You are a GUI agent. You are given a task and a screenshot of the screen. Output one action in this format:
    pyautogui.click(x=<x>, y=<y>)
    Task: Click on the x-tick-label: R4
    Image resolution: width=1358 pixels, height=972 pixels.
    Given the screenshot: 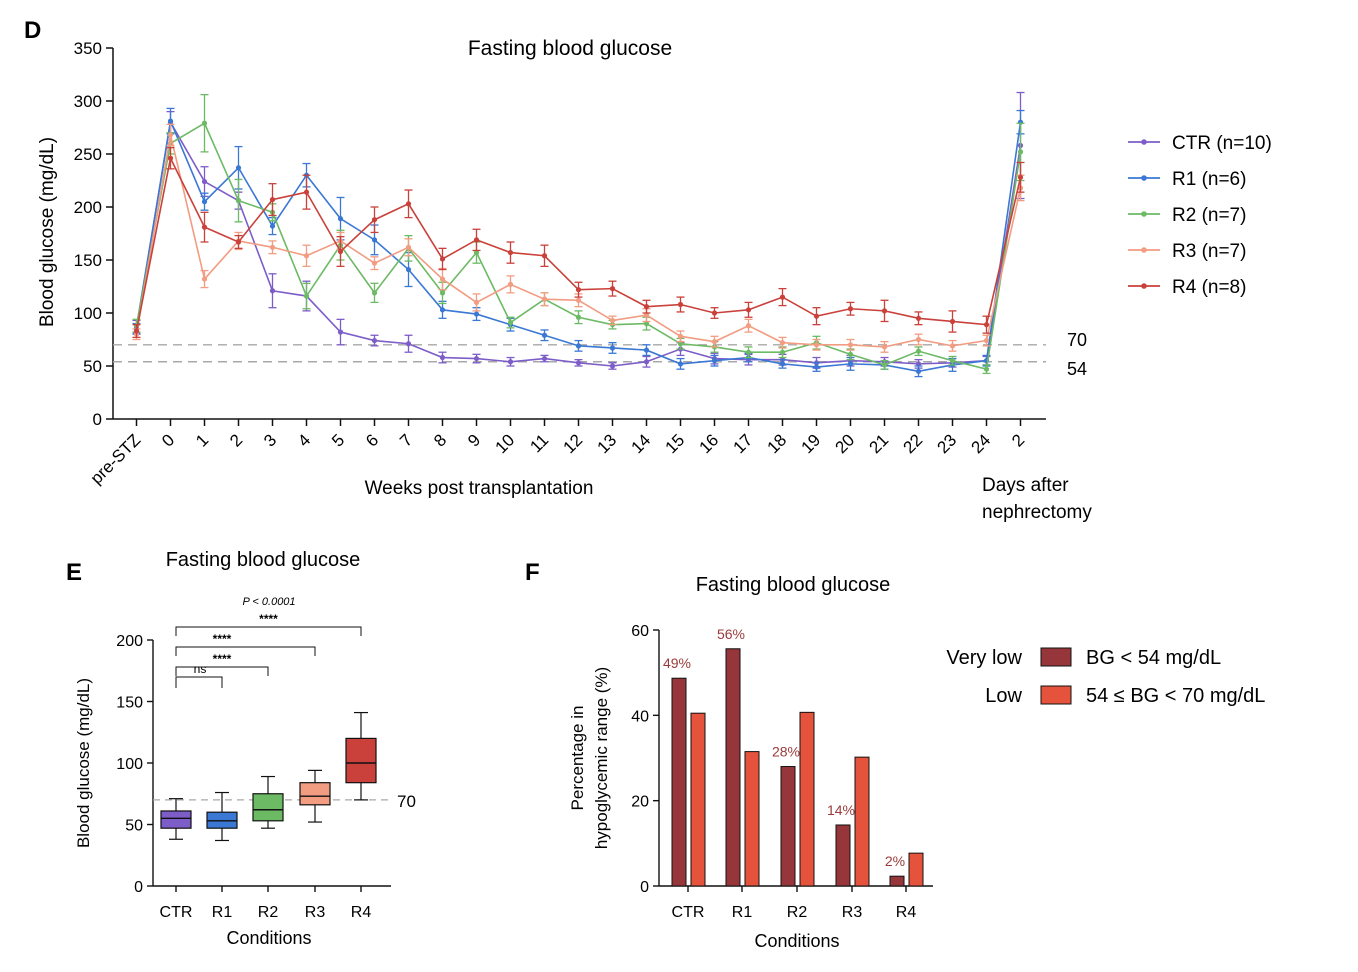 What is the action you would take?
    pyautogui.click(x=906, y=912)
    